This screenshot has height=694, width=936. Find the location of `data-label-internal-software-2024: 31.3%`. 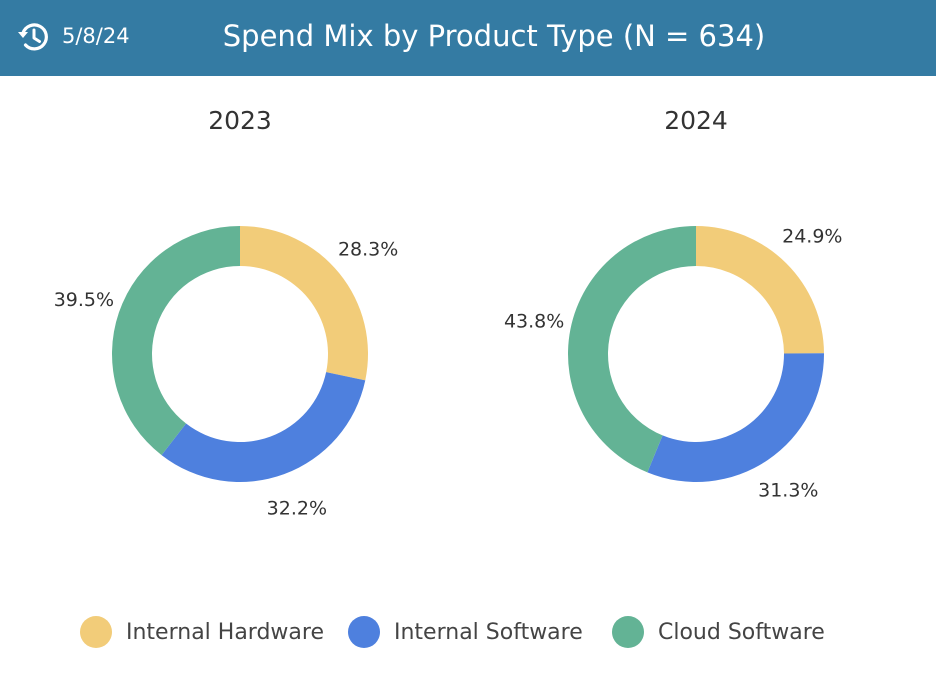

data-label-internal-software-2024: 31.3% is located at coordinates (788, 490).